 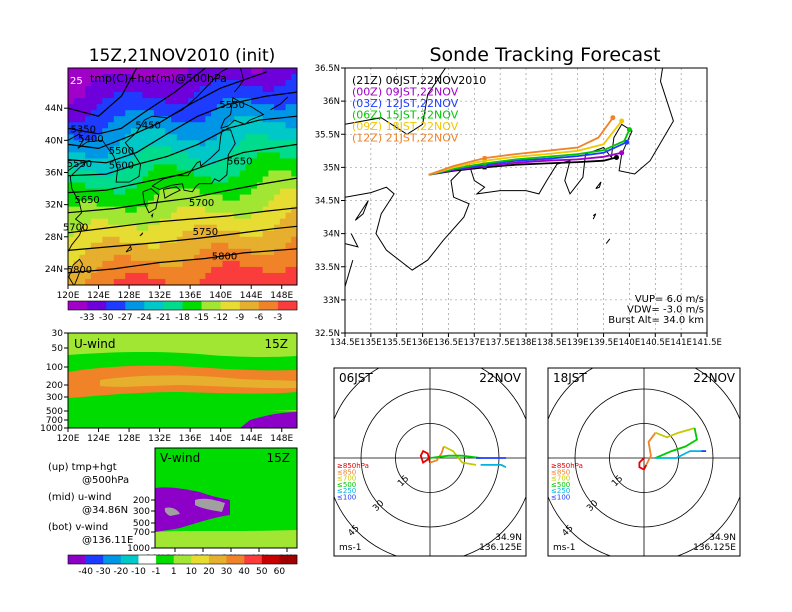 I want to click on track-line-09Z, so click(x=525, y=148).